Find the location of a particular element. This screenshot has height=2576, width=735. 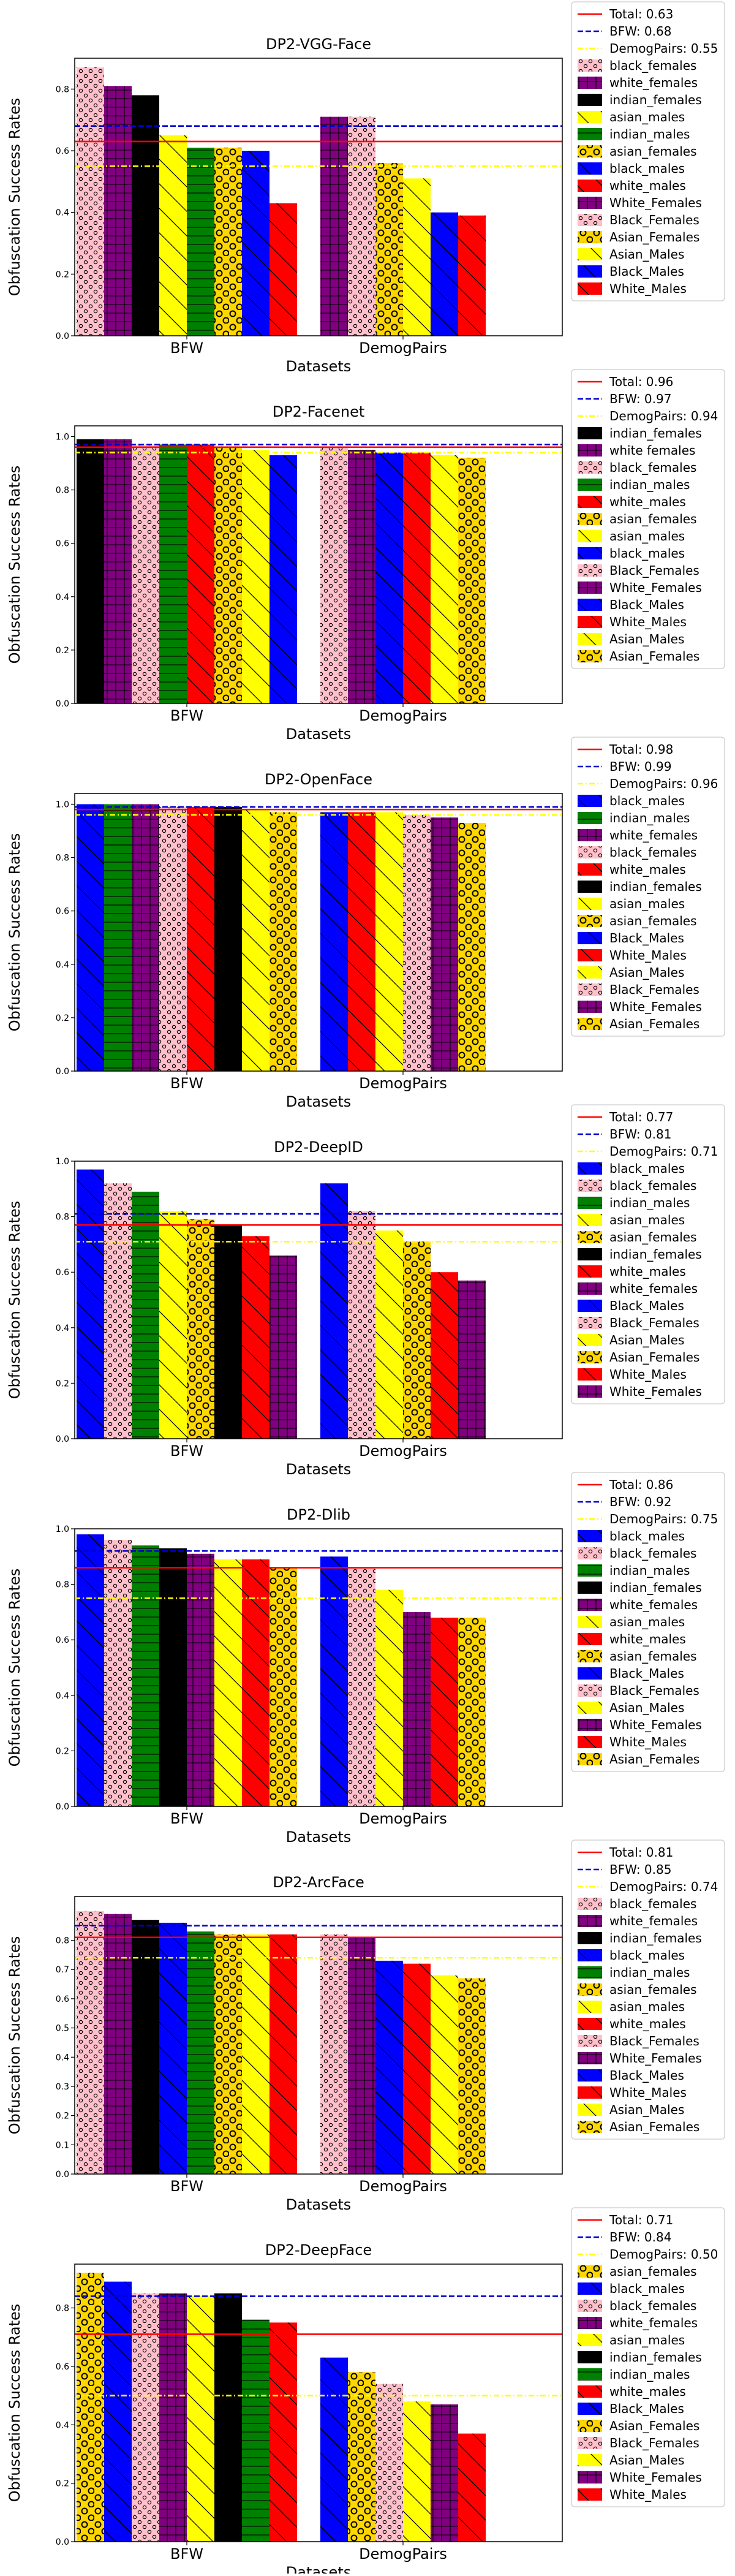

legend-swatch is located at coordinates (590, 1938).